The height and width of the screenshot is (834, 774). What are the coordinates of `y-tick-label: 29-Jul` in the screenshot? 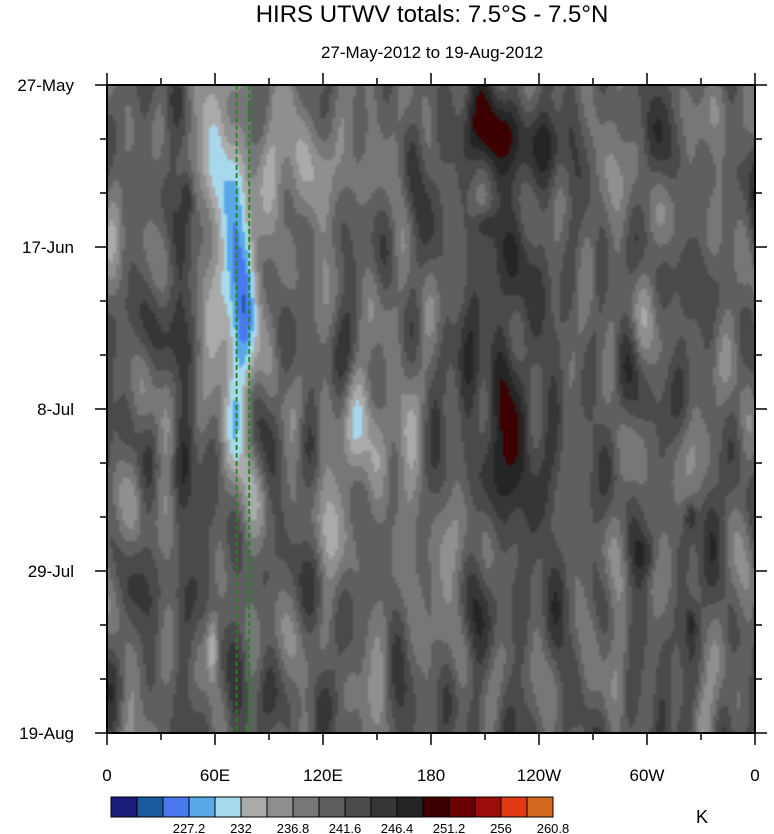 It's located at (51, 571).